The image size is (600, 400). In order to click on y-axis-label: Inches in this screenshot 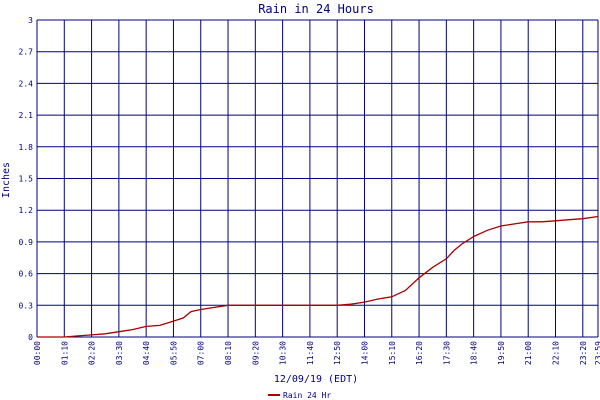, I will do `click(6, 180)`.